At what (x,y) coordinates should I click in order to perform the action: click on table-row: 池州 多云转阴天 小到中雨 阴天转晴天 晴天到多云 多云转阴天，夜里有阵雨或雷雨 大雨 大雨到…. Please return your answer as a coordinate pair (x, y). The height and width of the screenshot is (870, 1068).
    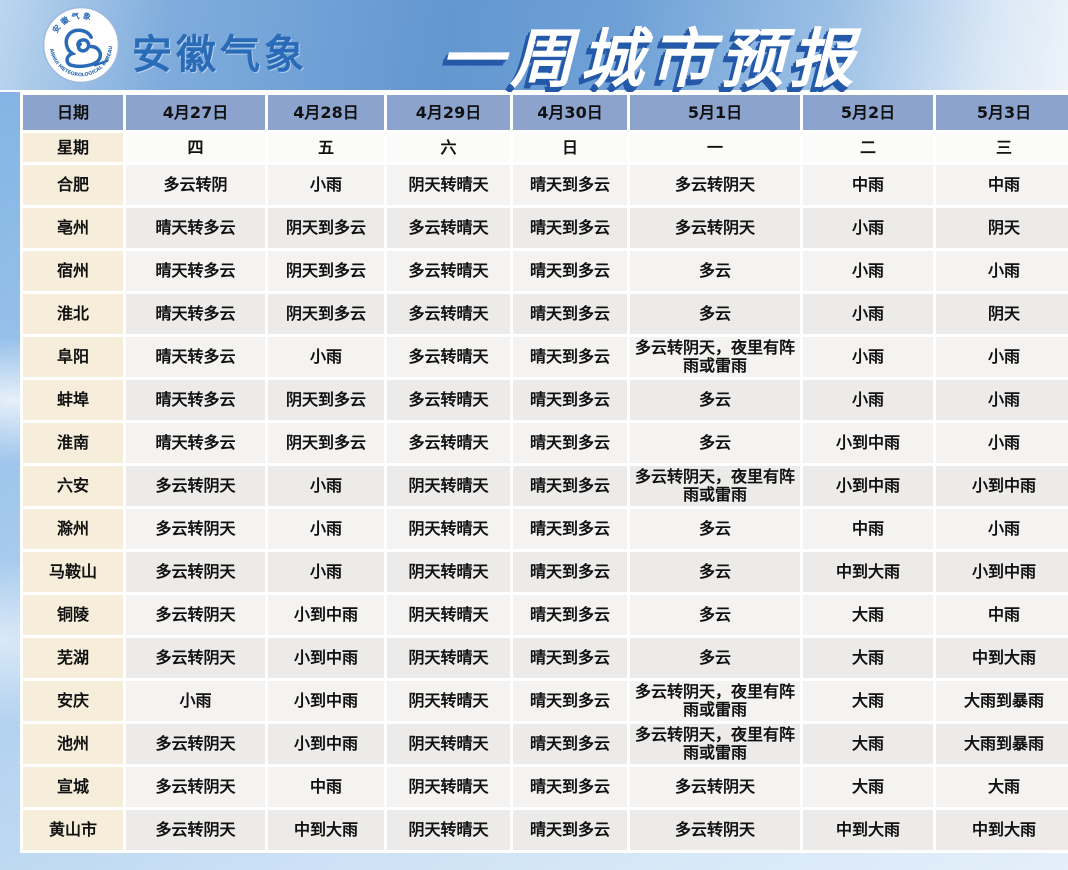
    Looking at the image, I should click on (545, 744).